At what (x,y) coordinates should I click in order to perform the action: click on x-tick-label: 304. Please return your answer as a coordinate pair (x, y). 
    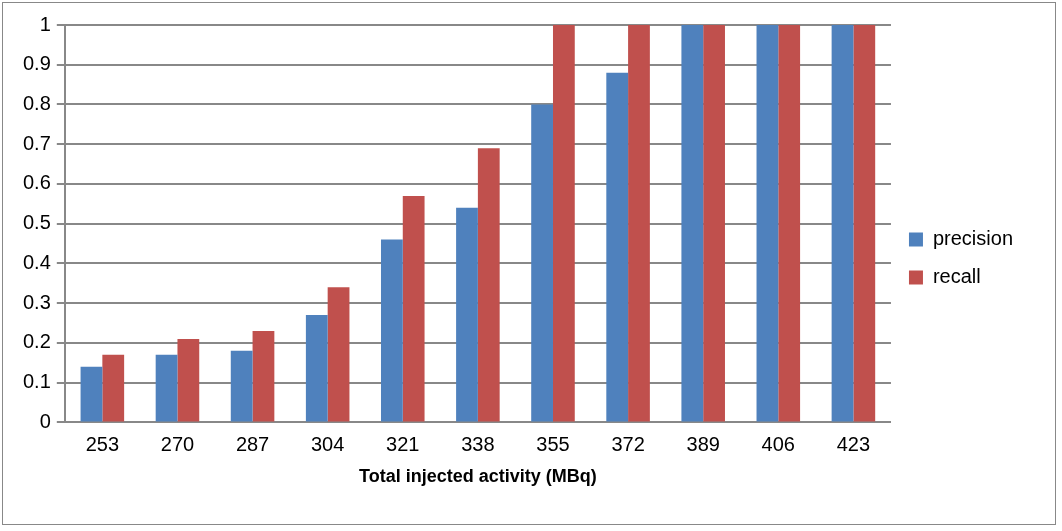
    Looking at the image, I should click on (327, 443).